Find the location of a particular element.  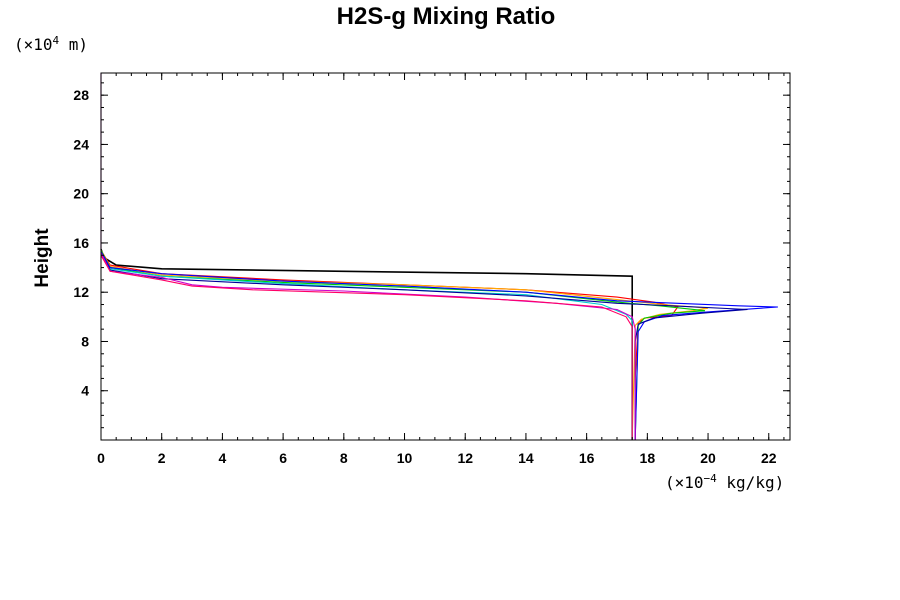

x-axis-unit: (×10−4 kg/kg) is located at coordinates (724, 482).